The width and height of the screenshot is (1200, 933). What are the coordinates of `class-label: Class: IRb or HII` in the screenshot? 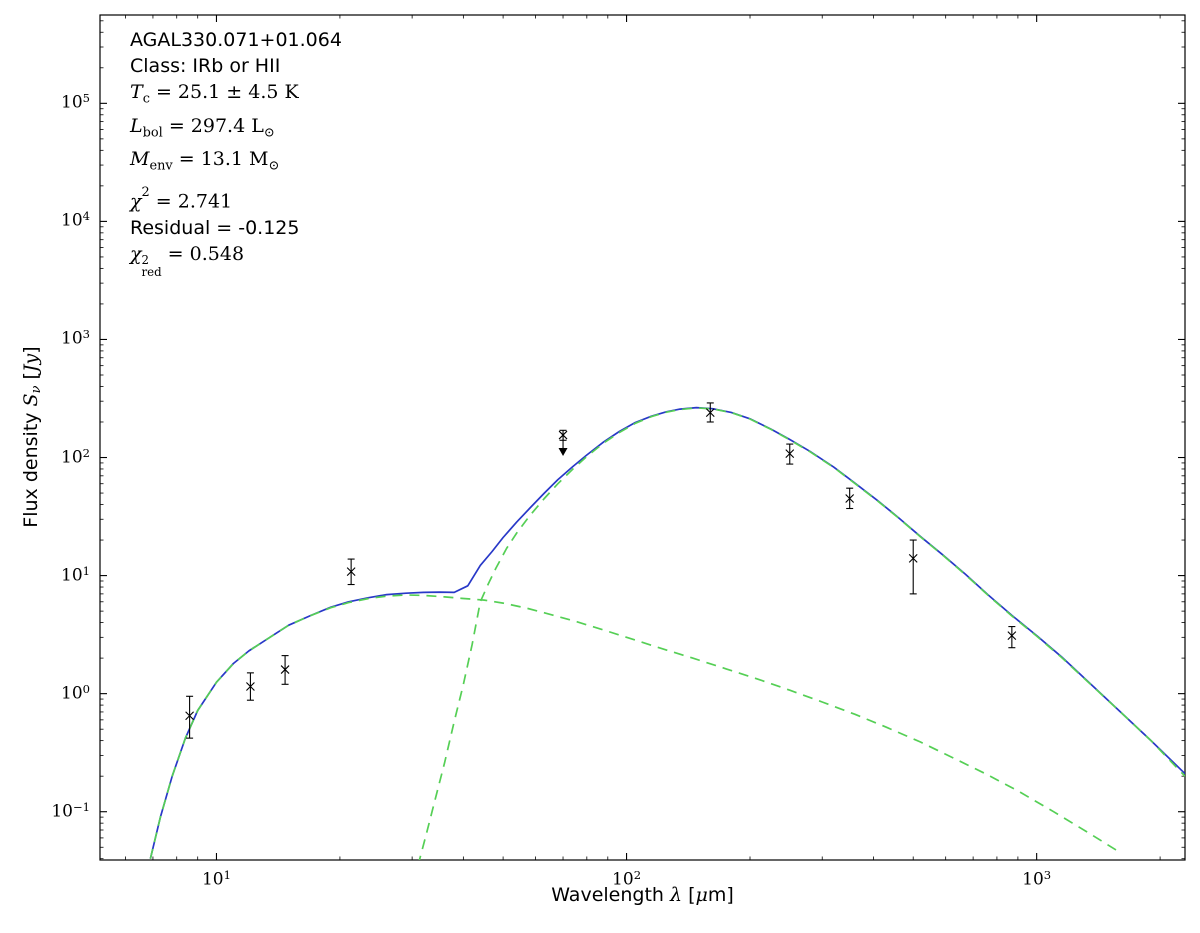 It's located at (205, 66).